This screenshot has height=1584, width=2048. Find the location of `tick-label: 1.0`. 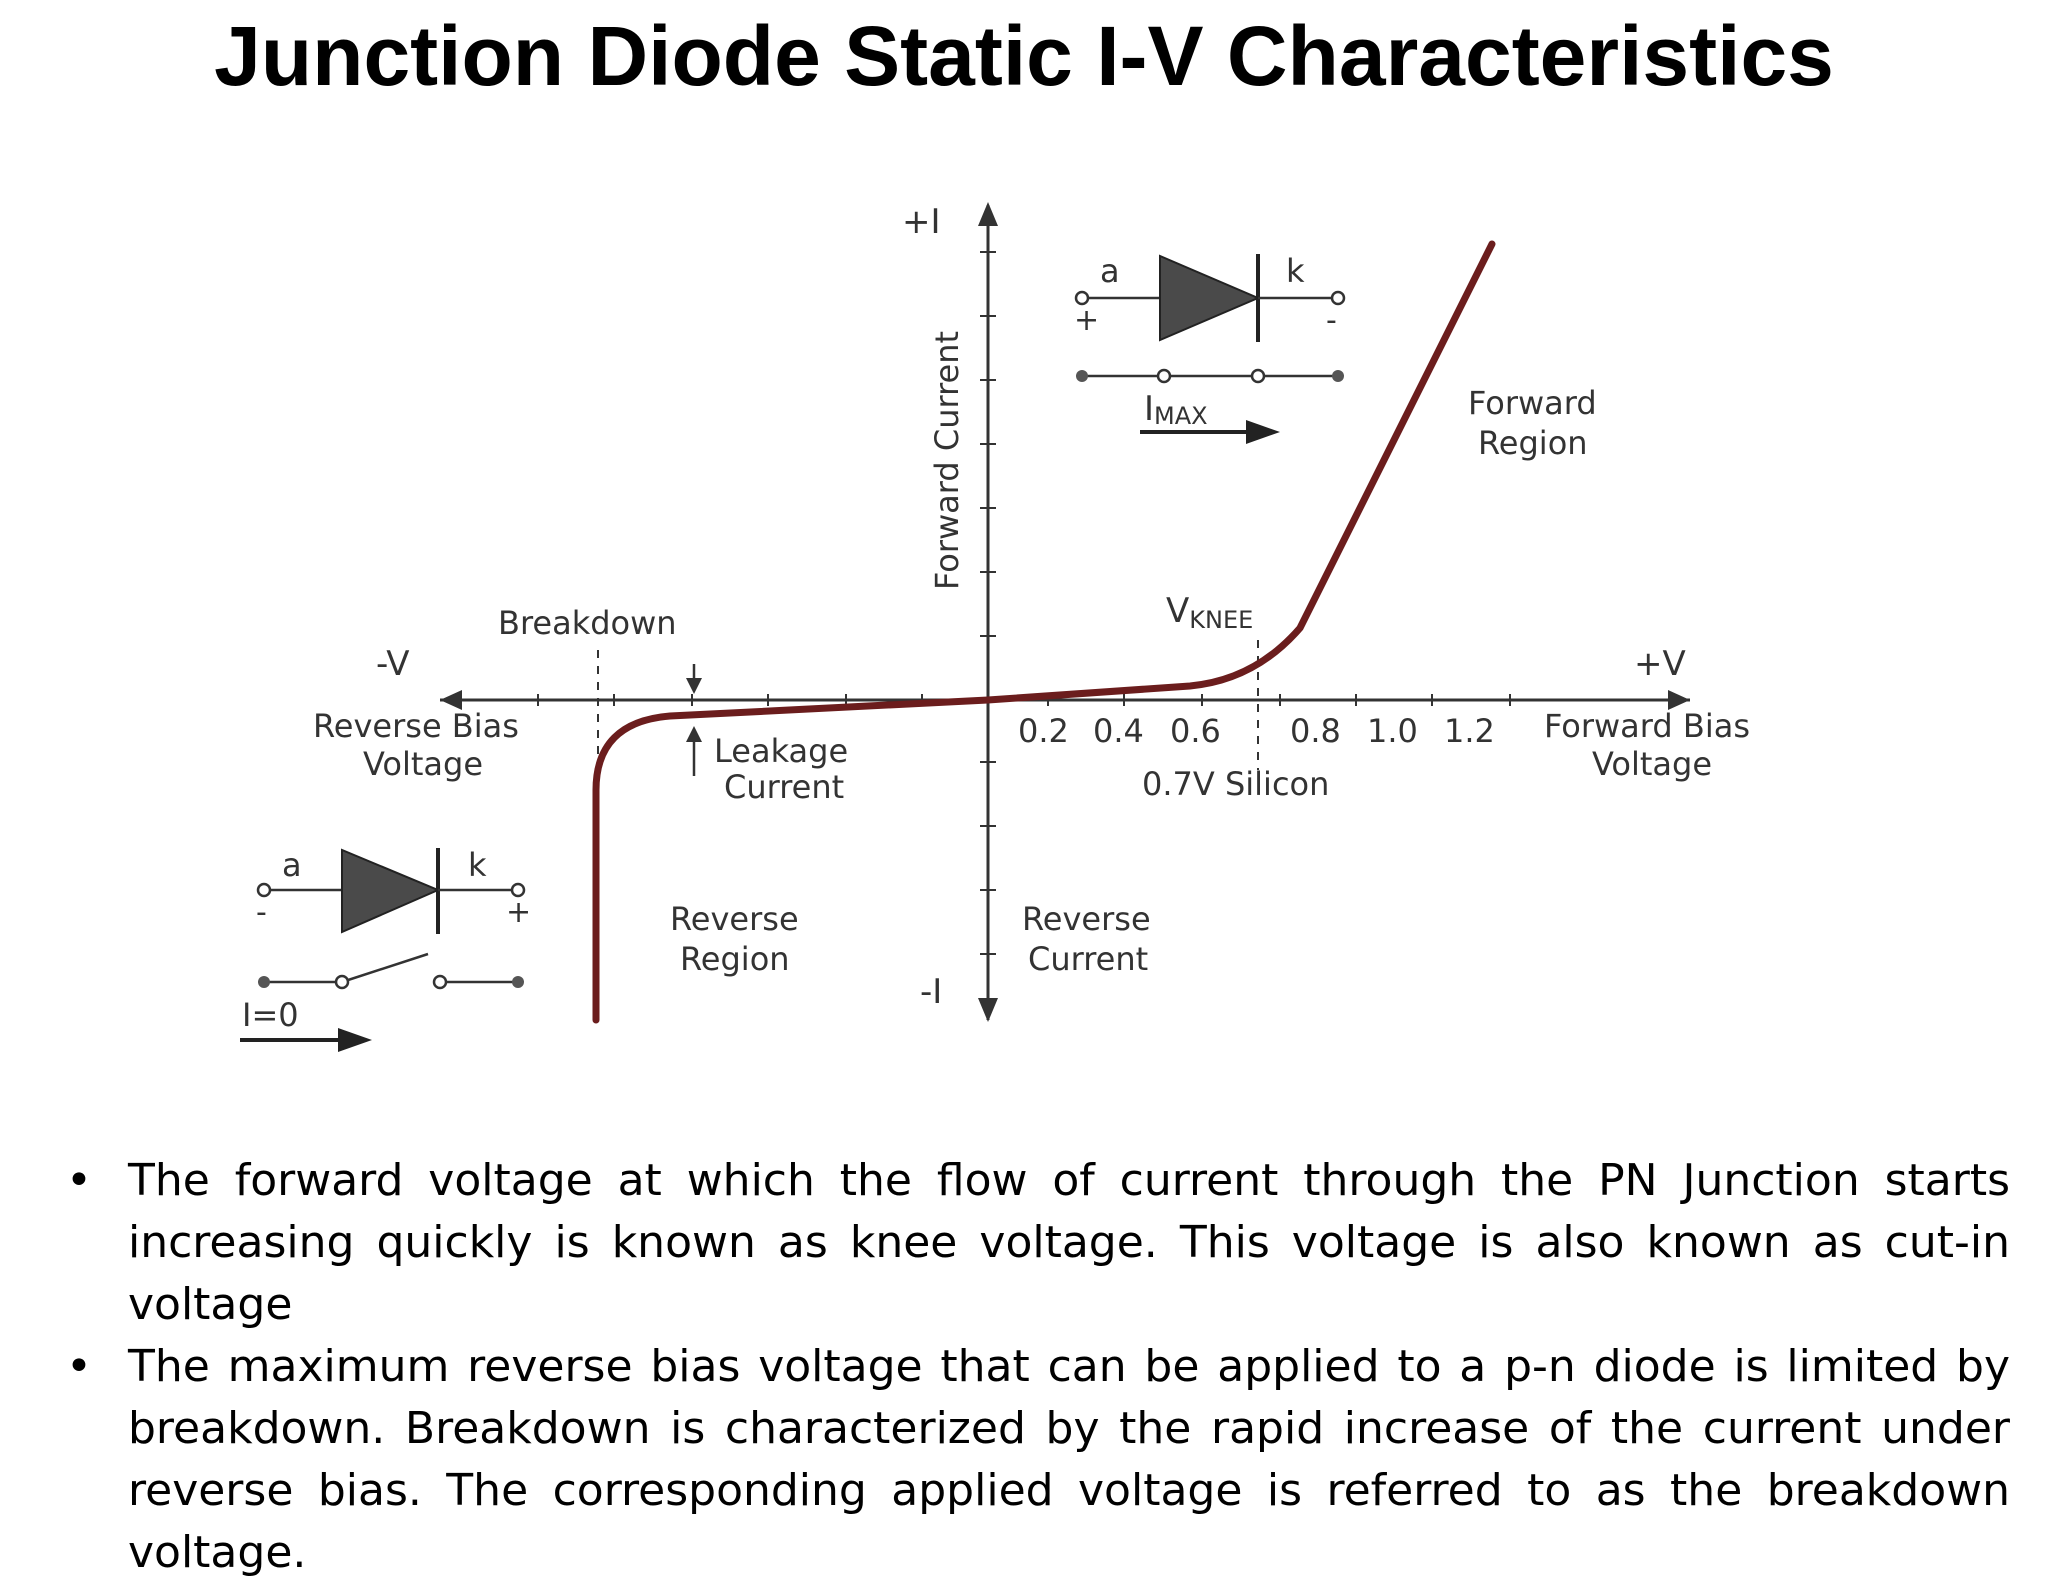

tick-label: 1.0 is located at coordinates (1392, 731).